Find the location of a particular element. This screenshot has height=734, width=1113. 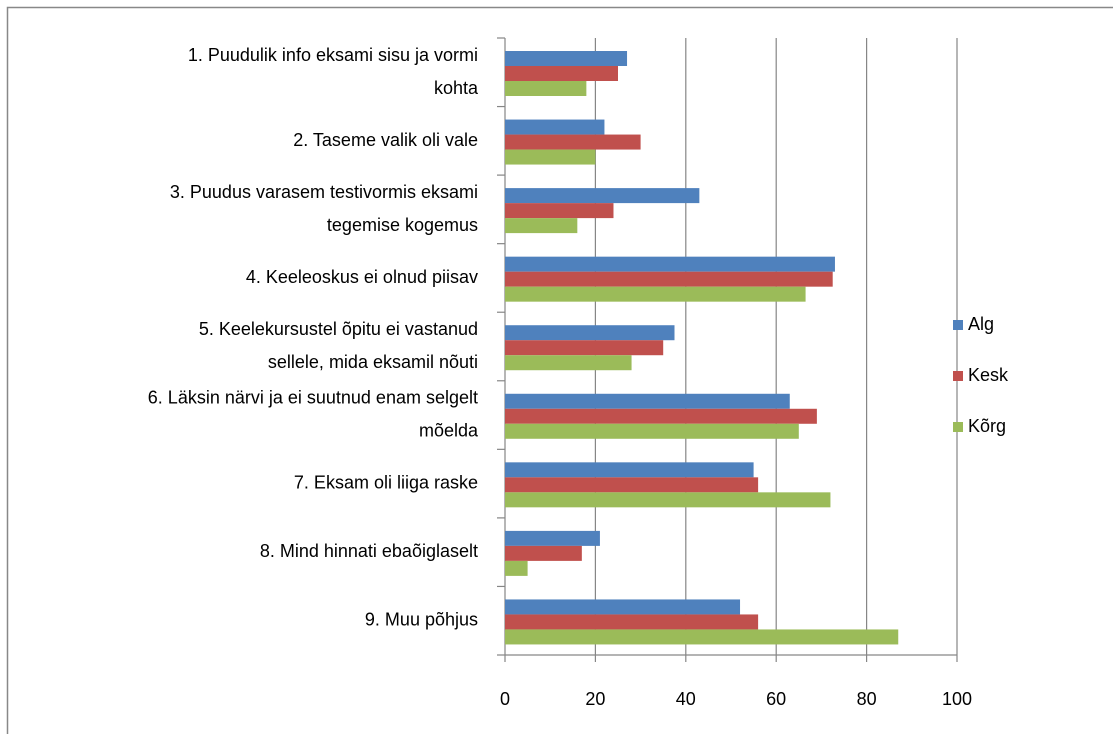

y-tick-label: 2. Taseme valik oli vale is located at coordinates (385, 140).